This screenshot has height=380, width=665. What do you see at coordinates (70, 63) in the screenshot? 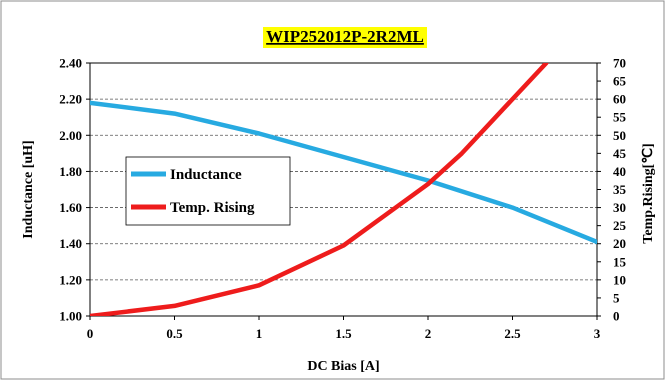
I see `y-tick-label: 2.40` at bounding box center [70, 63].